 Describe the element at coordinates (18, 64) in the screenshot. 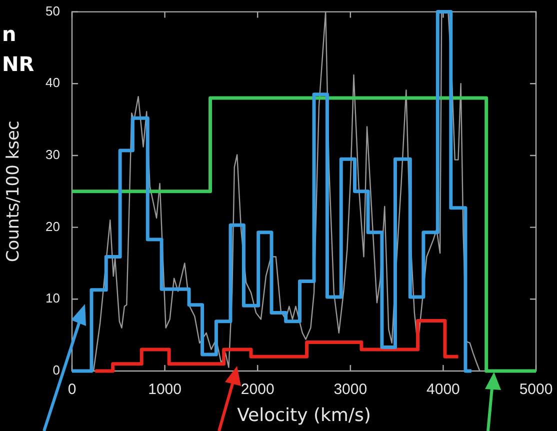

I see `text: NR` at that location.